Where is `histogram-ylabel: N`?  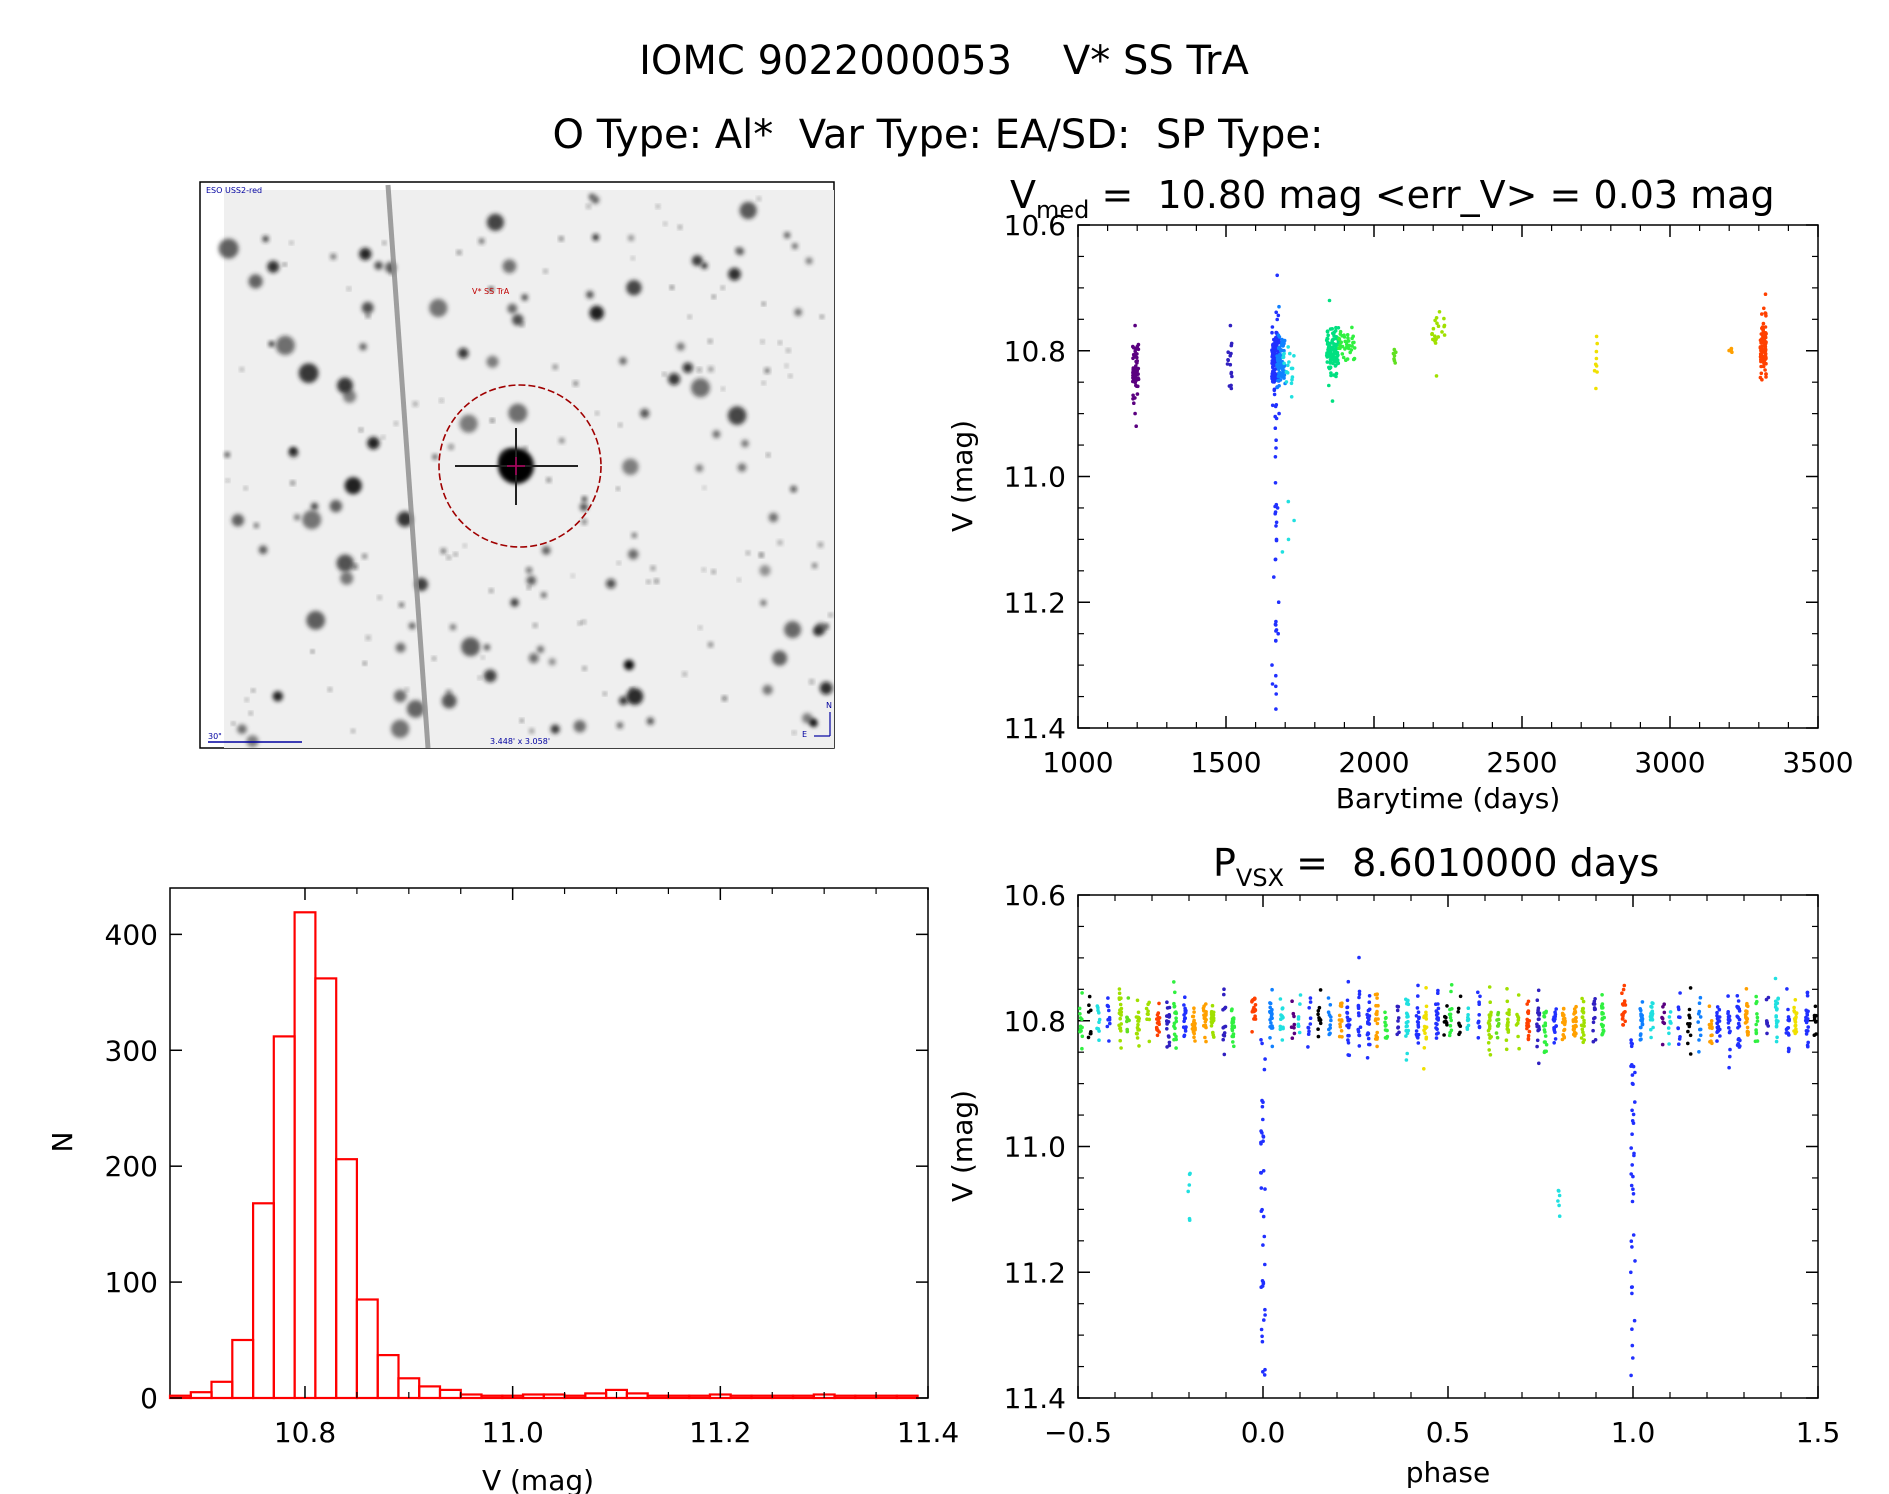 histogram-ylabel: N is located at coordinates (62, 1142).